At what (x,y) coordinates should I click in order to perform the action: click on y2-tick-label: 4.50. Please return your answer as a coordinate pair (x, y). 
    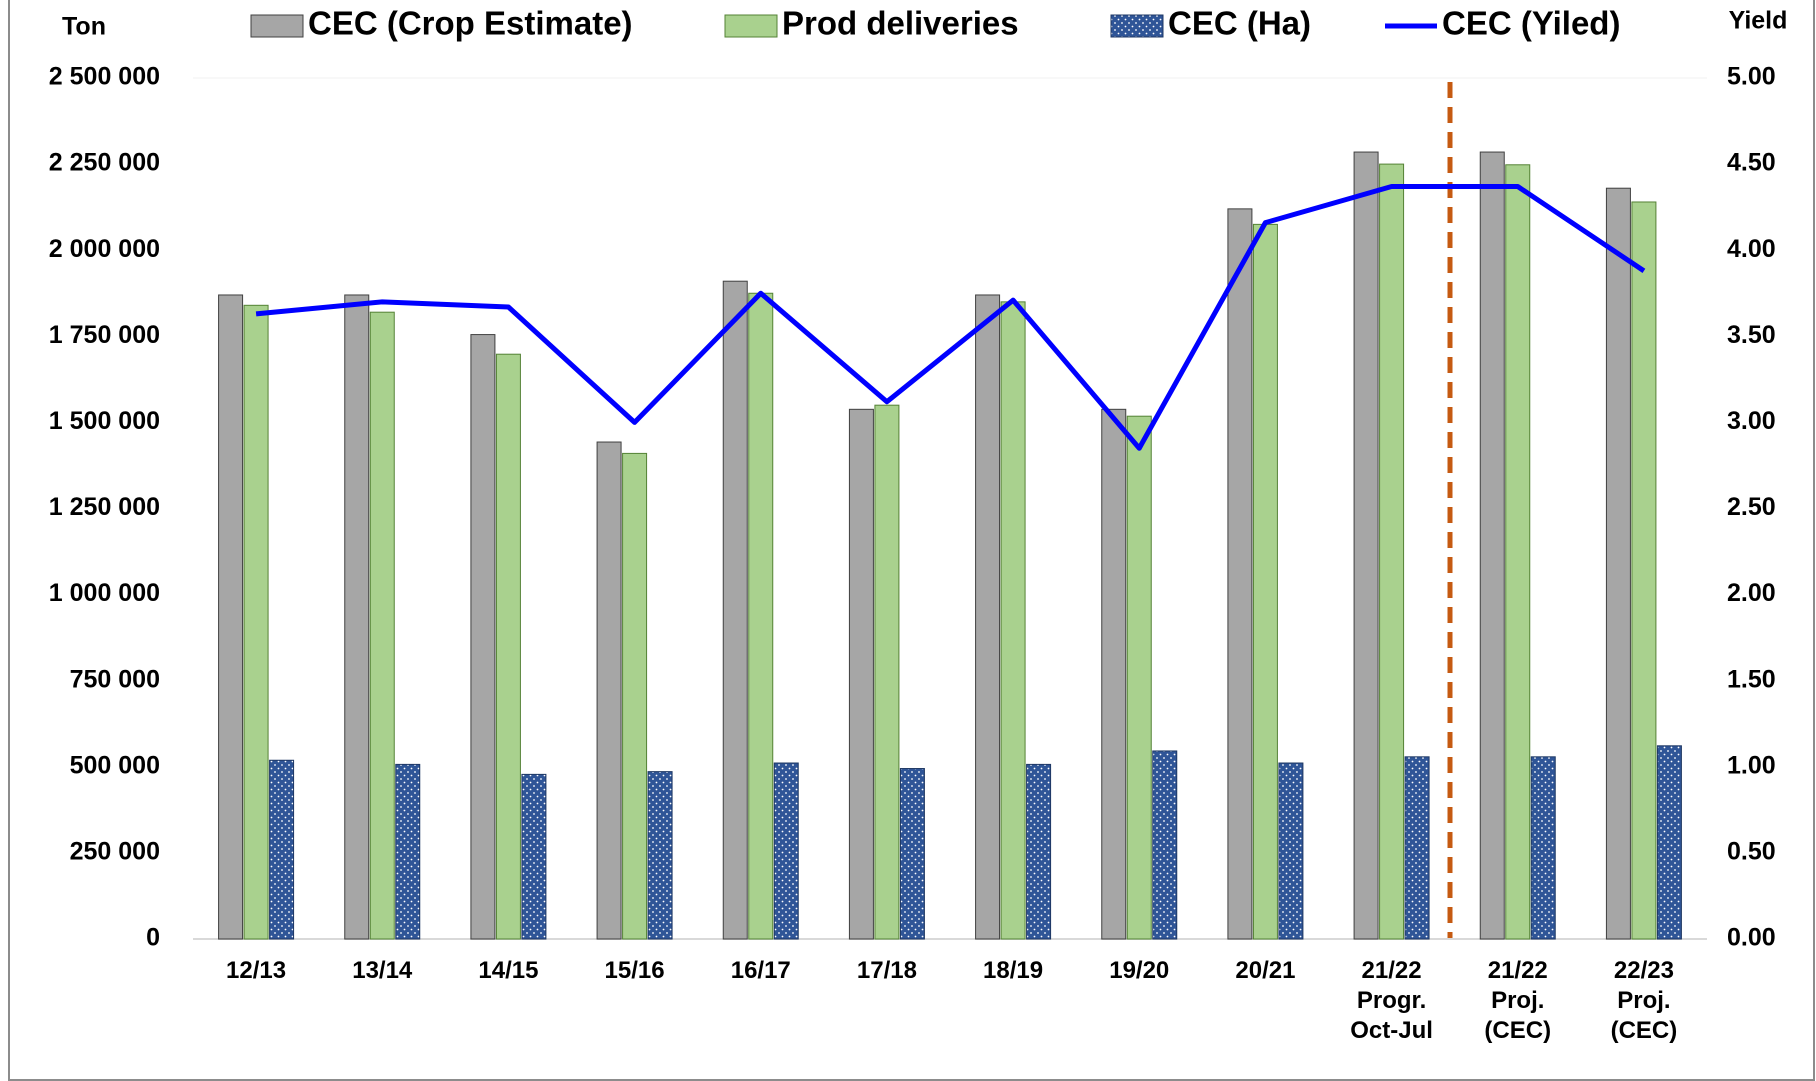
    Looking at the image, I should click on (1751, 163).